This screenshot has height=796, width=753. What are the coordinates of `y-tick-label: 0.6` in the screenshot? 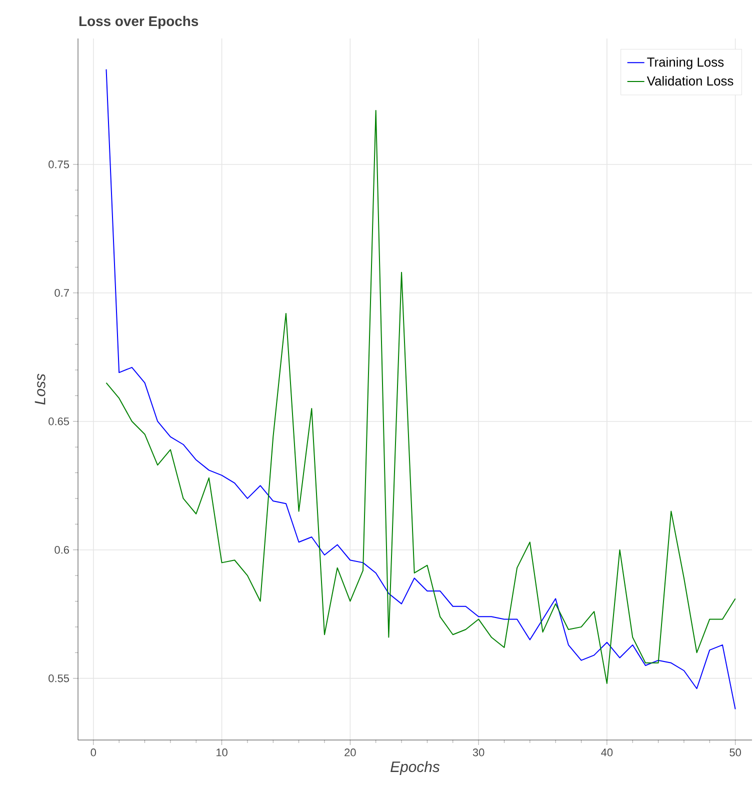 It's located at (61, 550).